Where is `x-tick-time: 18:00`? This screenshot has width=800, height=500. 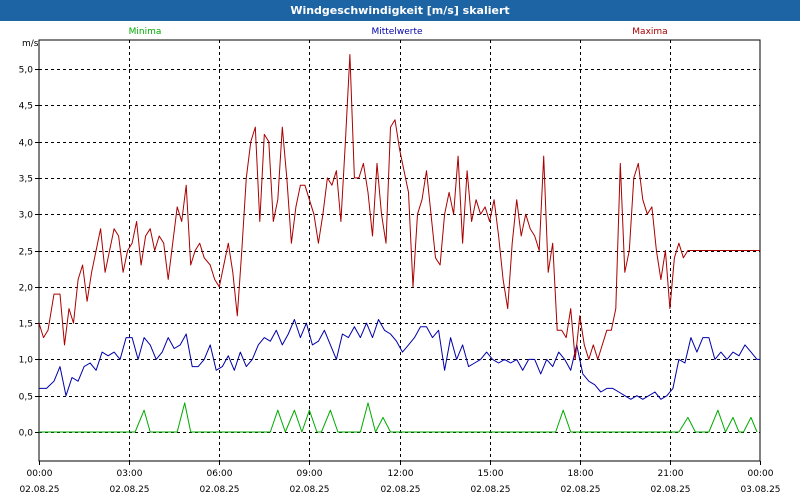
x-tick-time: 18:00 is located at coordinates (581, 474).